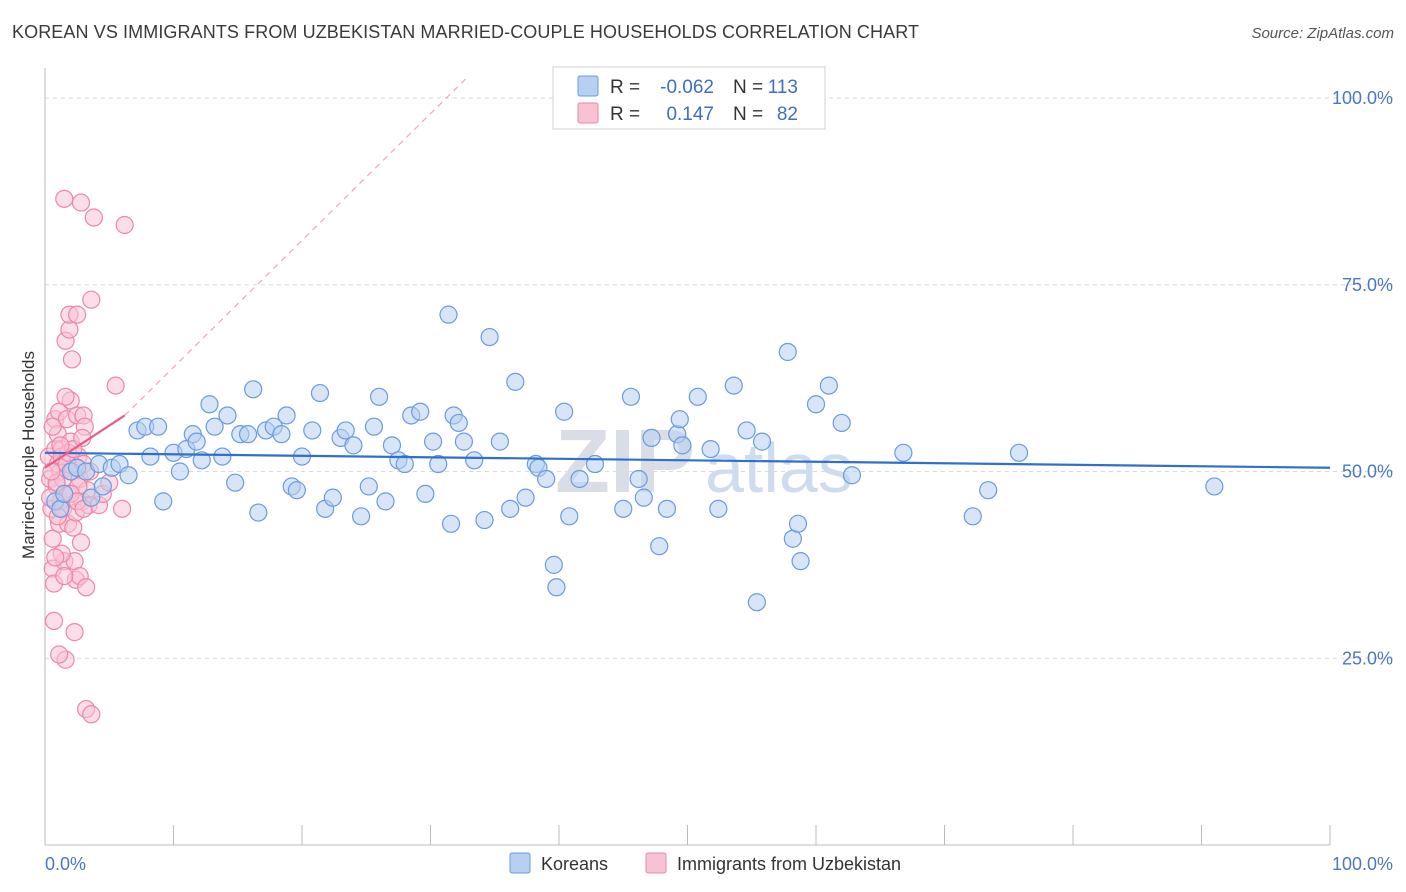 Image resolution: width=1406 pixels, height=892 pixels. Describe the element at coordinates (748, 114) in the screenshot. I see `legend-n-label-uzbek: N =` at that location.